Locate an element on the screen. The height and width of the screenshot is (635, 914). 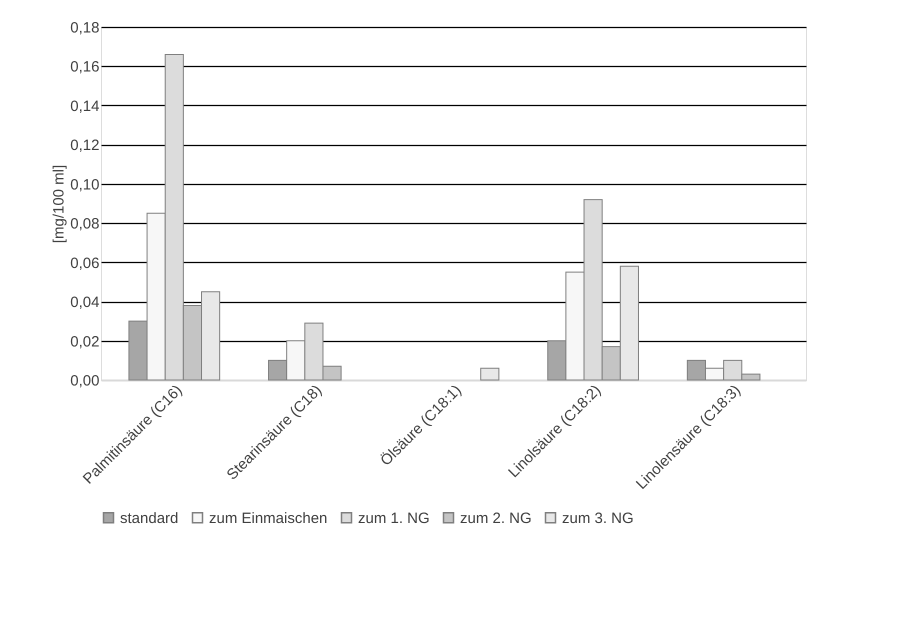
legend-label: standard is located at coordinates (149, 518).